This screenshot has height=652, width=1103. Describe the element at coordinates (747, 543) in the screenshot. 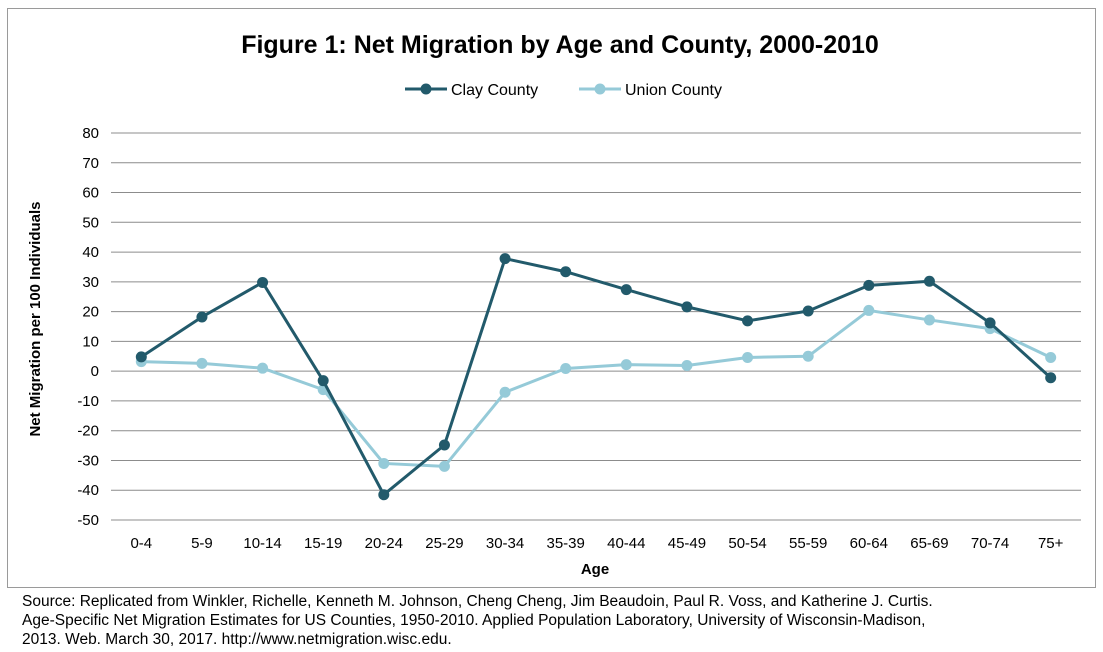

I see `x-tick-label: 50-54` at that location.